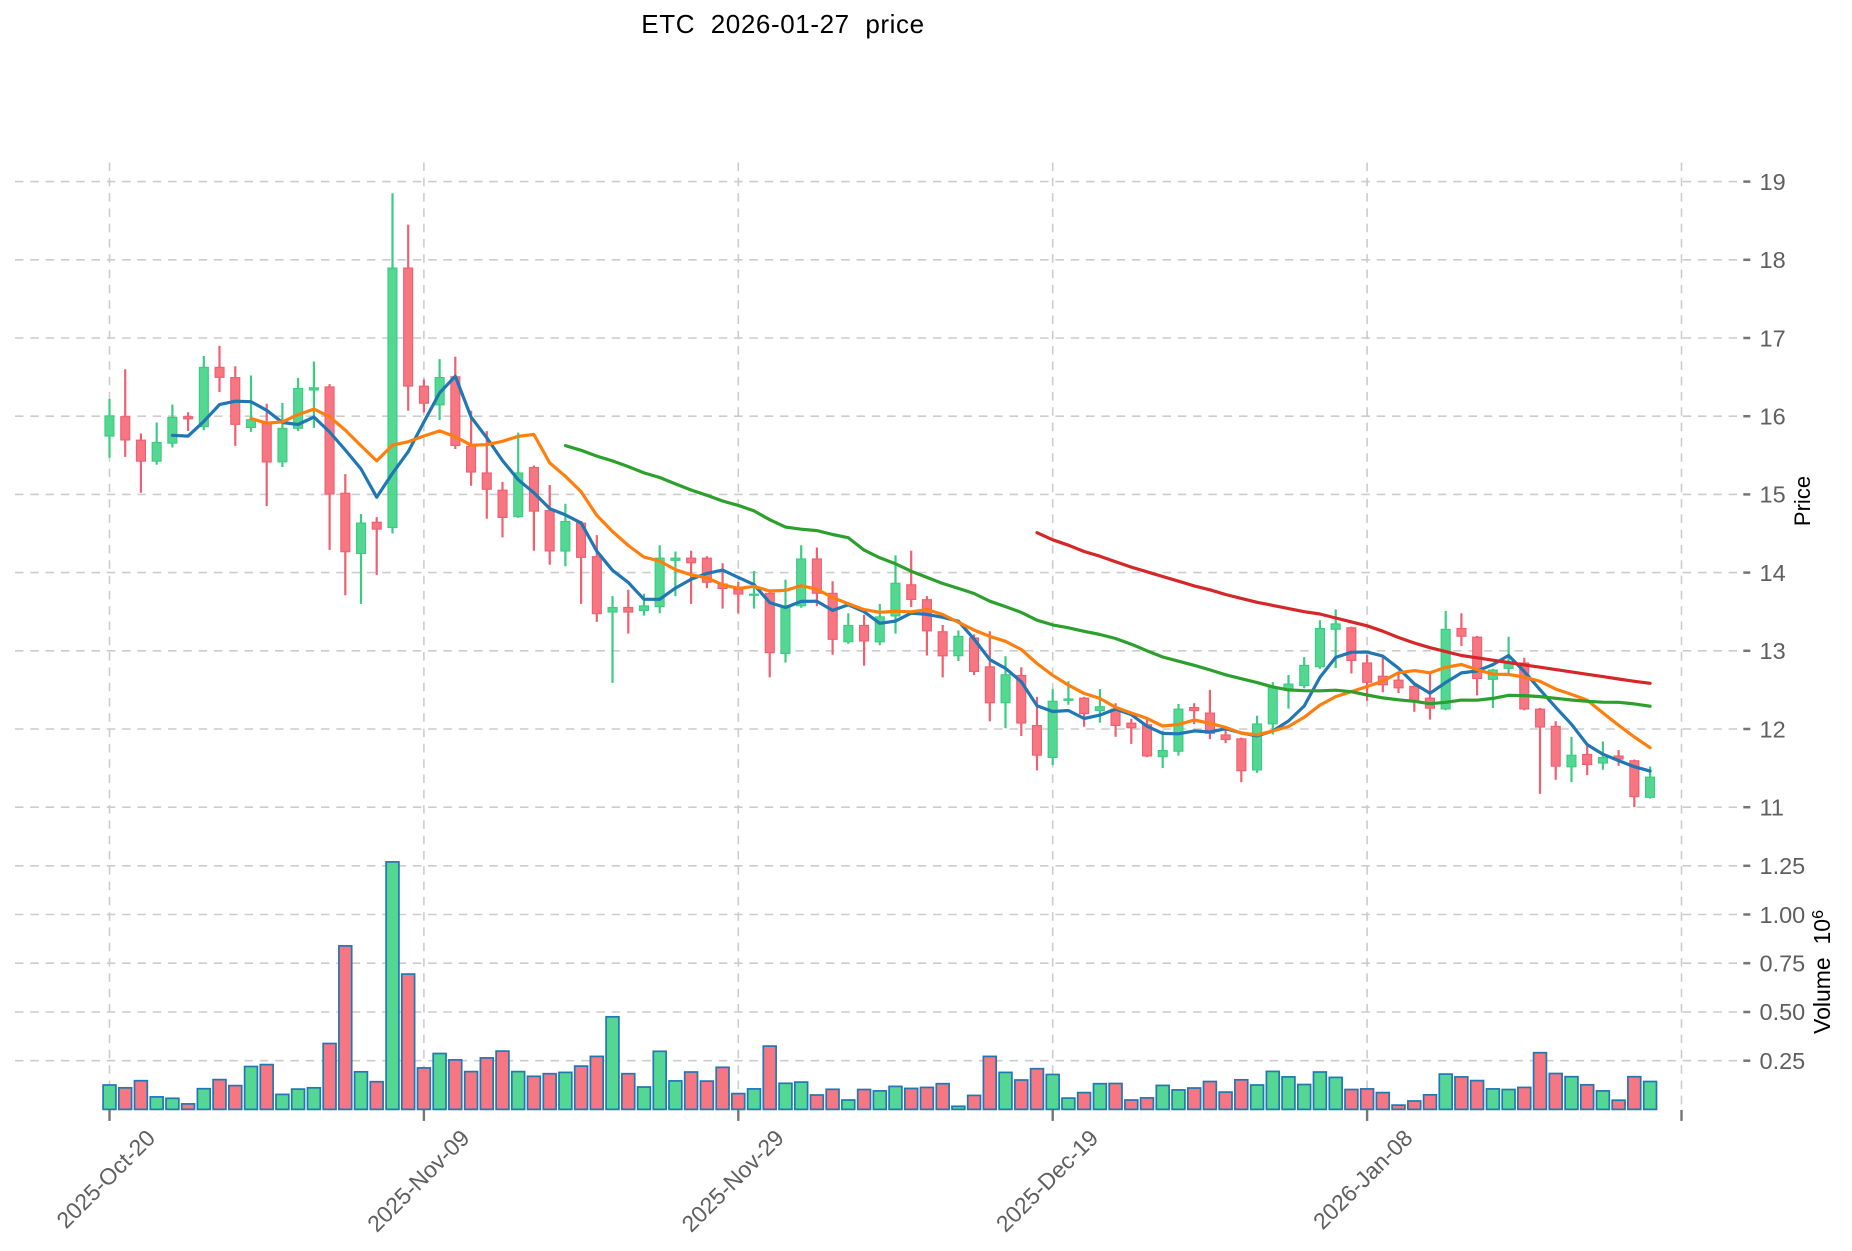 This screenshot has height=1251, width=1852. I want to click on svg-text: 1.00, so click(1783, 915).